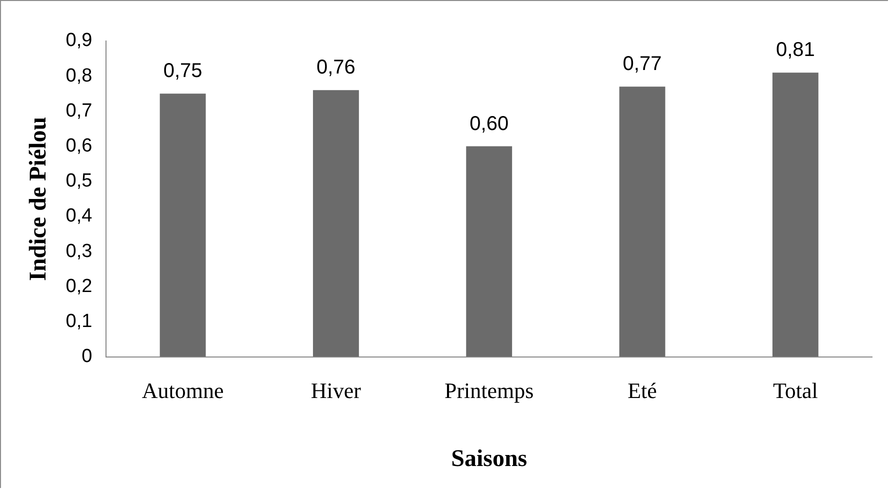 This screenshot has height=489, width=889. Describe the element at coordinates (489, 123) in the screenshot. I see `data-label: 0,60` at that location.